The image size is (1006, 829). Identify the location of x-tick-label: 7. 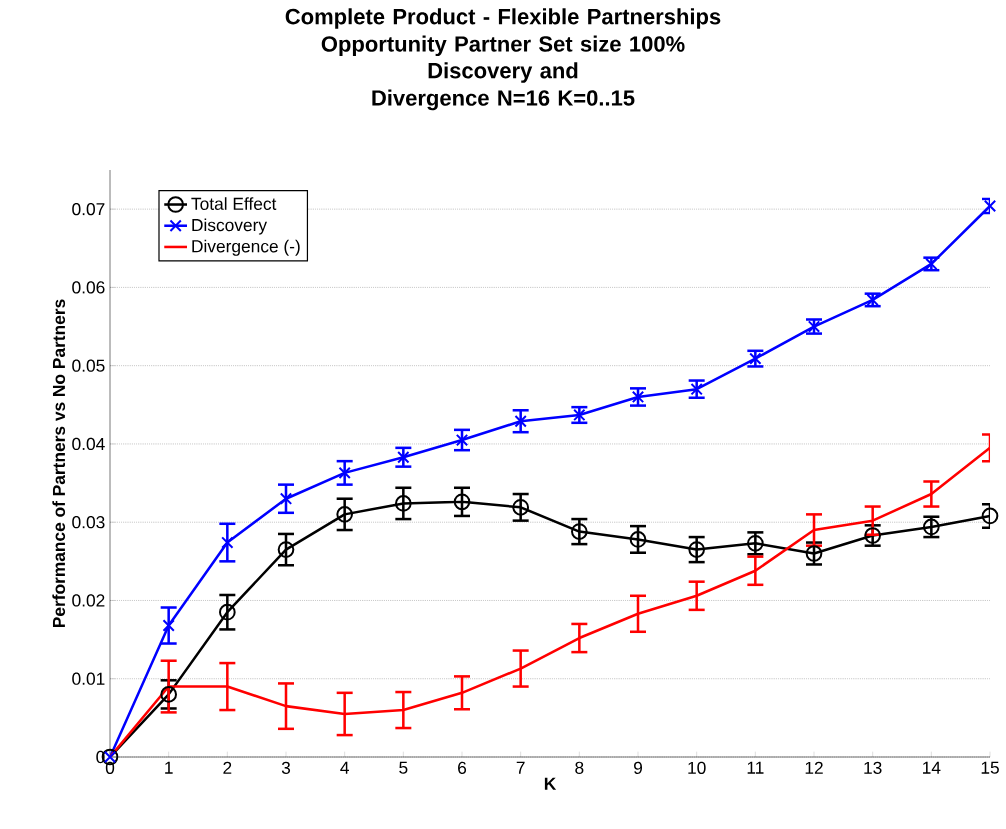
(520, 767).